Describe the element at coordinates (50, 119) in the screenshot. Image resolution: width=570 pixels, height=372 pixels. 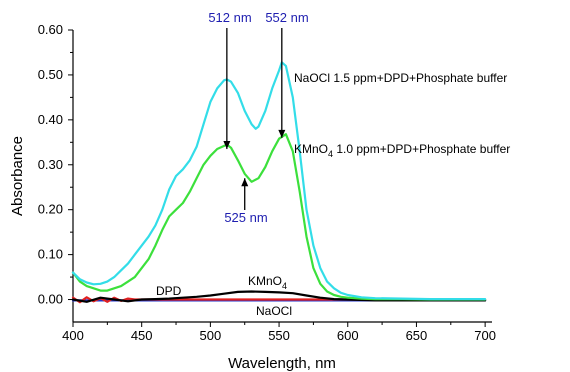
I see `y-tick-label: 0.40` at that location.